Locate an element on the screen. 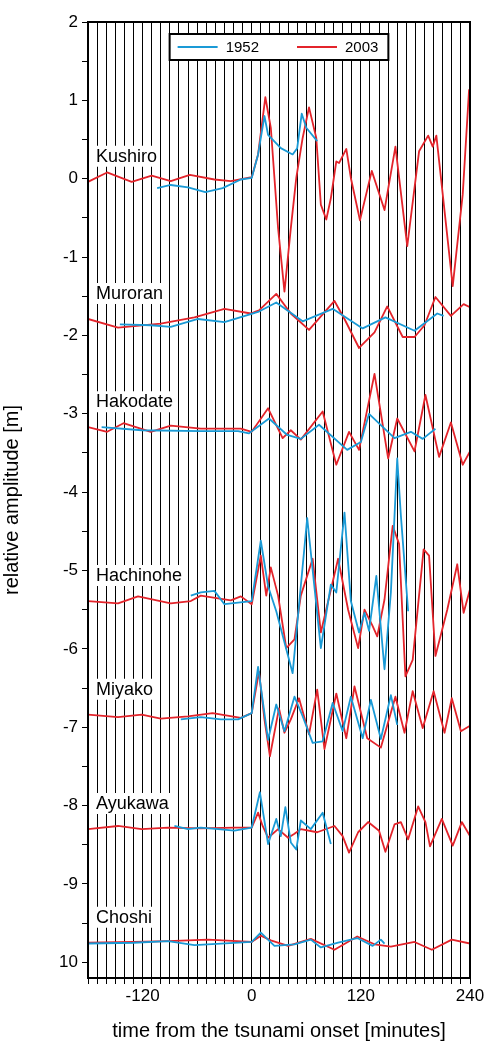 This screenshot has height=1043, width=494. y-tick-label: -2 is located at coordinates (70, 335).